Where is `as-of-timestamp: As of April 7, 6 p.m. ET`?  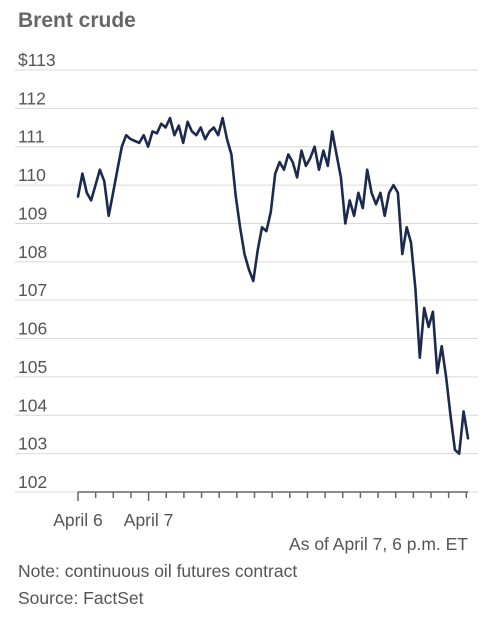 as-of-timestamp: As of April 7, 6 p.m. ET is located at coordinates (378, 544).